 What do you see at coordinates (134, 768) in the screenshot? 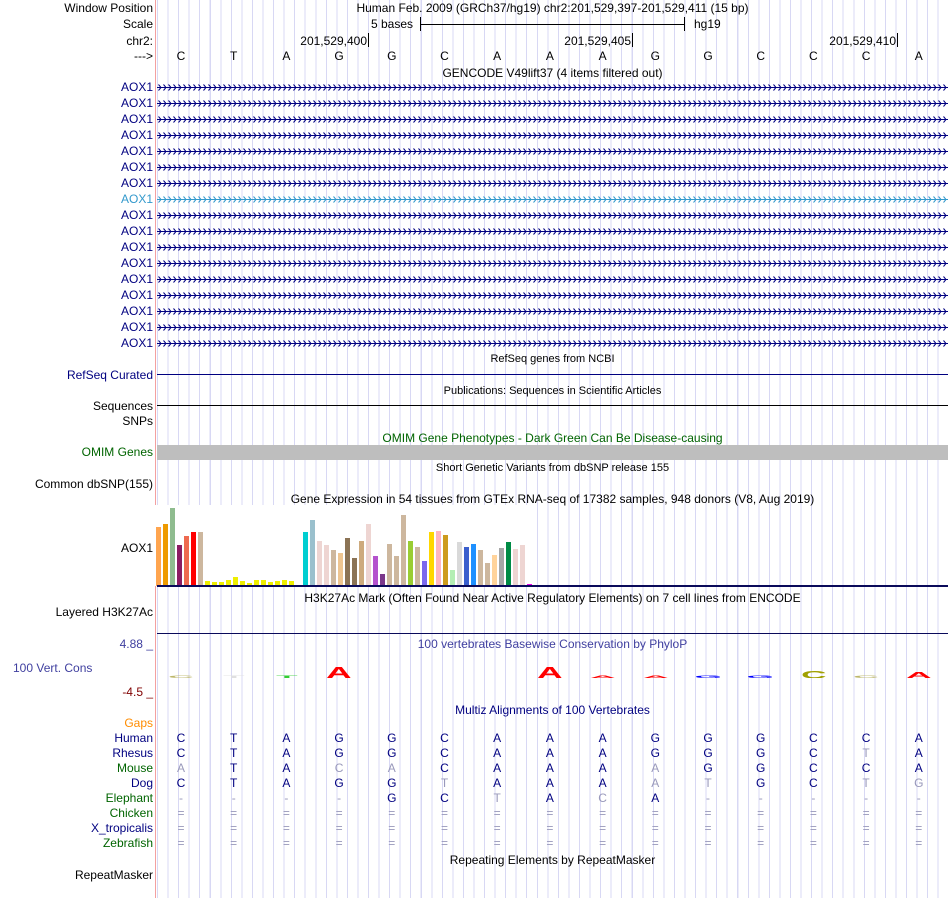
I see `species-label: Mouse` at bounding box center [134, 768].